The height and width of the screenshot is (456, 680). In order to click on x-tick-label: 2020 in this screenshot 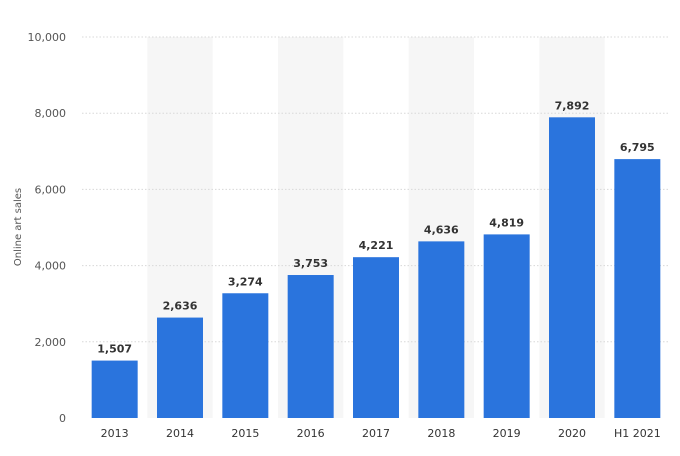, I will do `click(572, 433)`.